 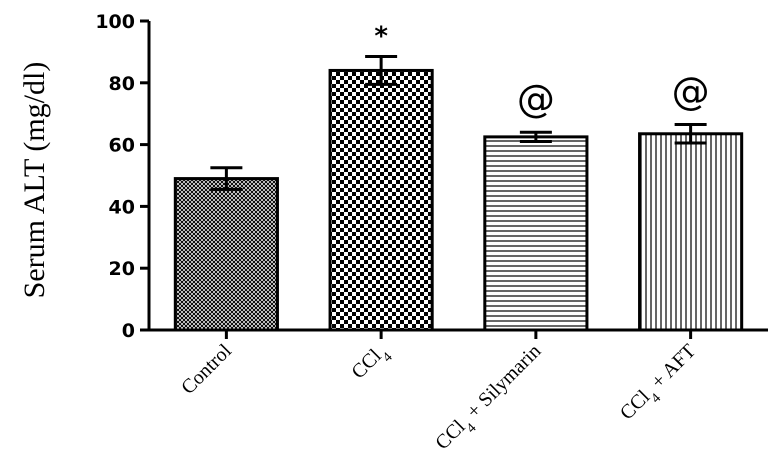 I want to click on y-tick-label: 100, so click(x=115, y=22).